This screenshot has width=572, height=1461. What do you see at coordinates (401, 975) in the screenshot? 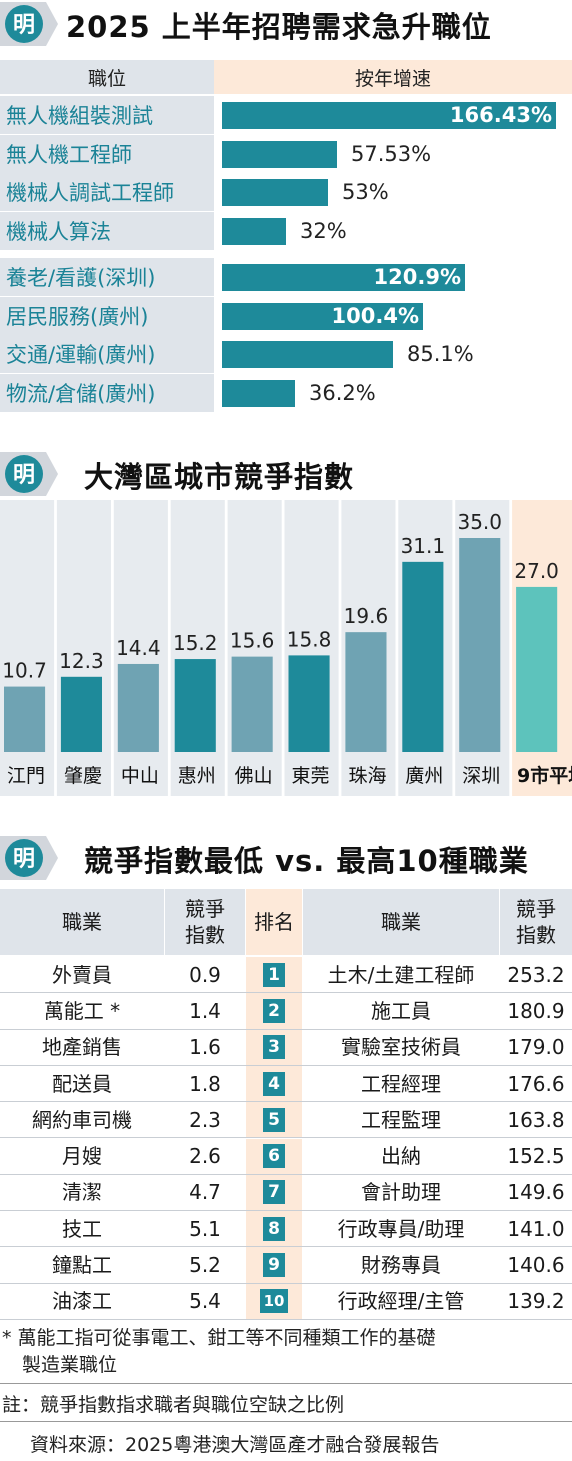
I see `high-job-cell: 土木/土建工程師` at bounding box center [401, 975].